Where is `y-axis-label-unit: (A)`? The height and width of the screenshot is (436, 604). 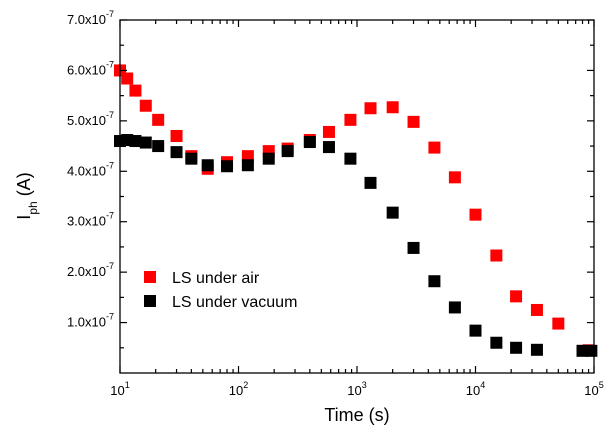 y-axis-label-unit: (A) is located at coordinates (24, 186).